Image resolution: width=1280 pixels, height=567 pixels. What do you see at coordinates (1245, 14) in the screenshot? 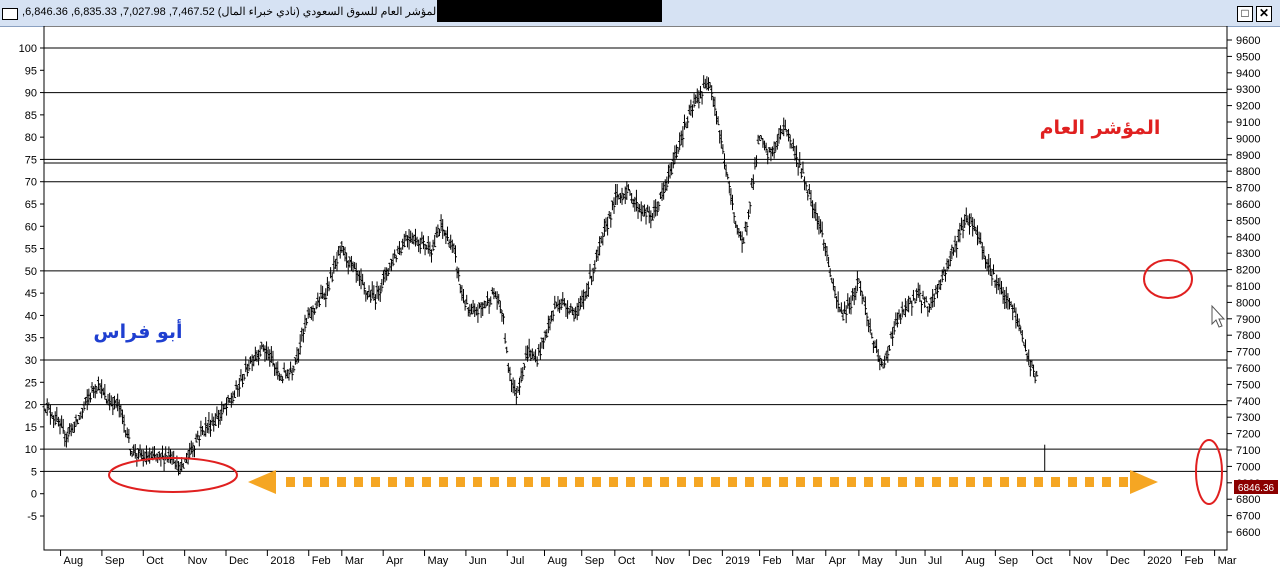
I see `restore-button: □` at bounding box center [1245, 14].